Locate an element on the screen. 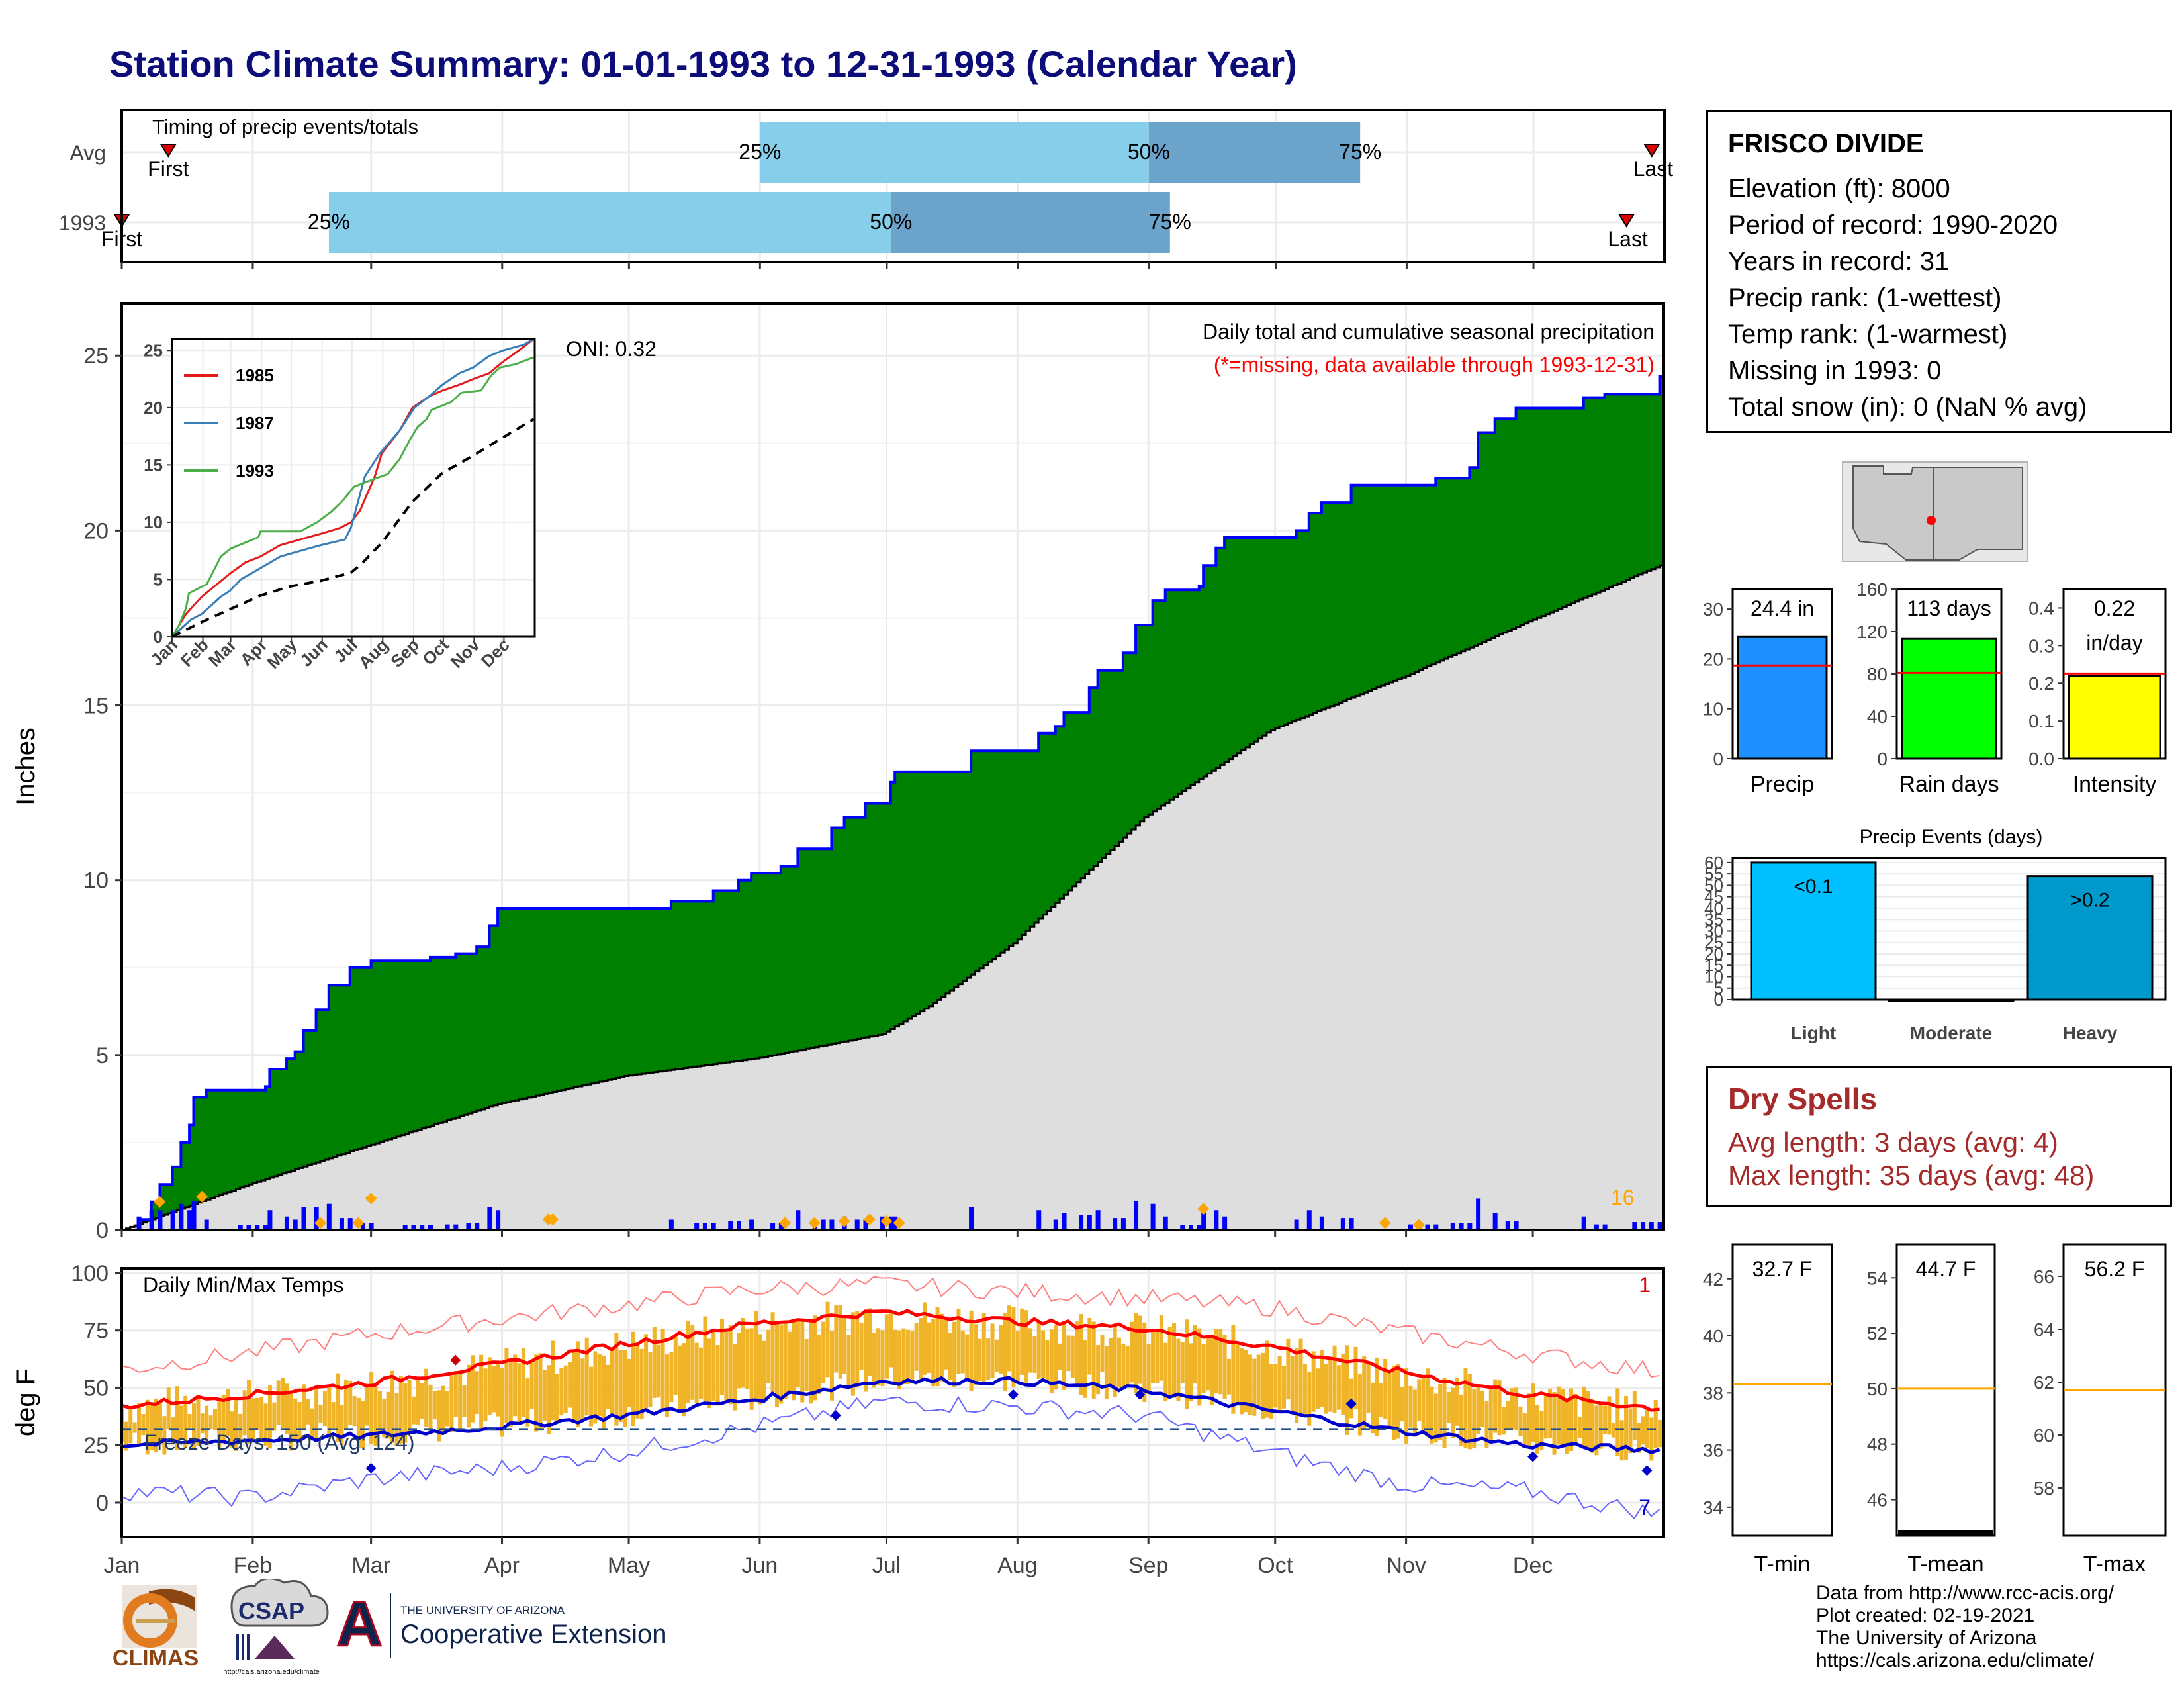 This screenshot has width=2184, height=1688. temp-title: Daily Min/Max Temps is located at coordinates (243, 1285).